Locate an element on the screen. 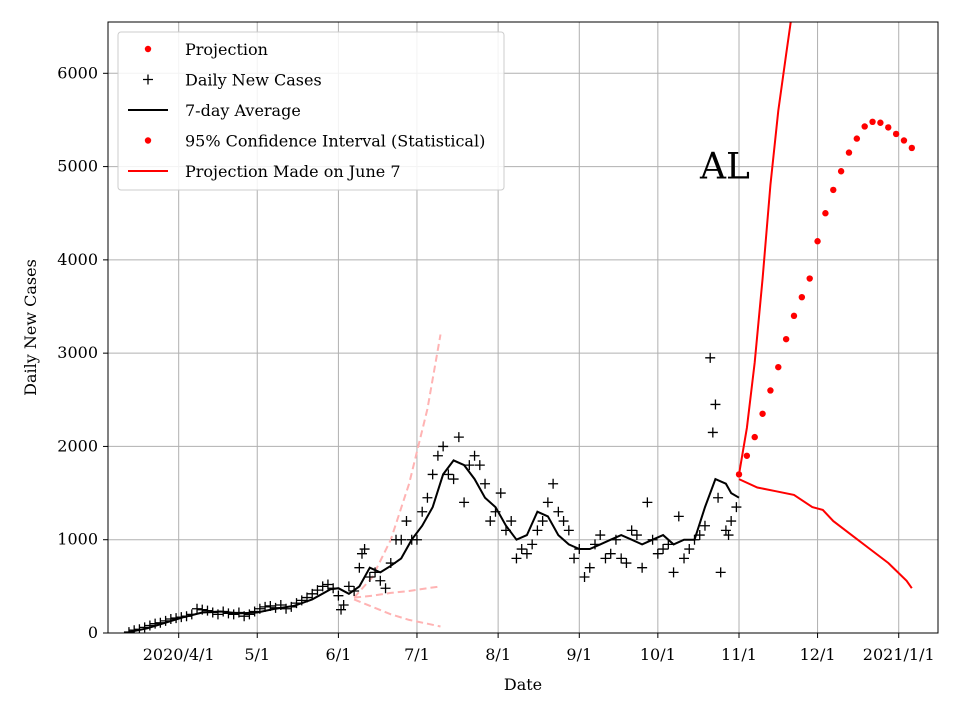 Image resolution: width=960 pixels, height=720 pixels. y-tick-label: 6000 is located at coordinates (77, 72).